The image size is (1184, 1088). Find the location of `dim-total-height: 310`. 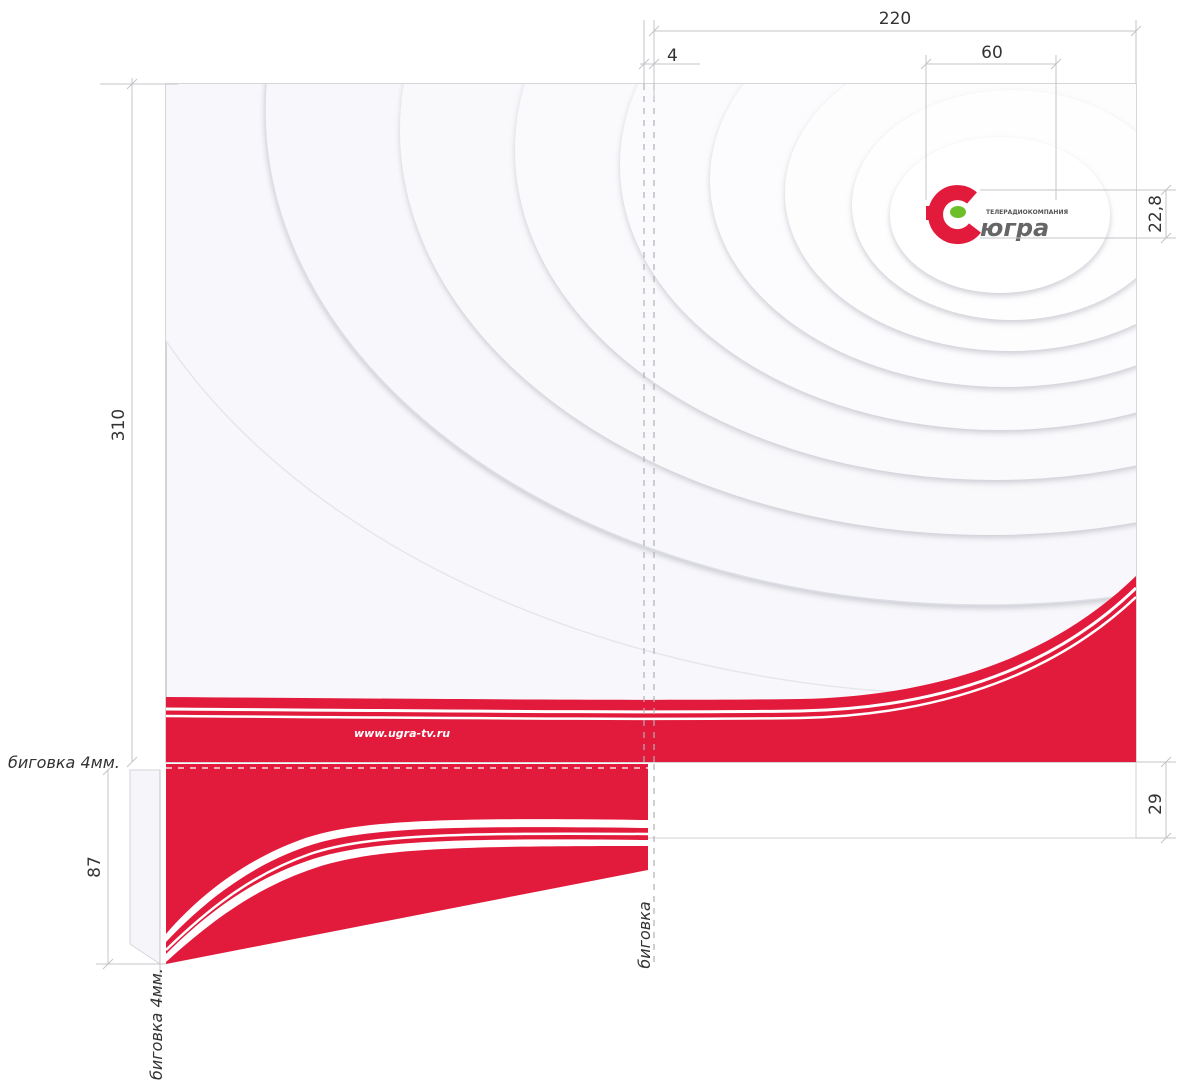

dim-total-height: 310 is located at coordinates (119, 425).